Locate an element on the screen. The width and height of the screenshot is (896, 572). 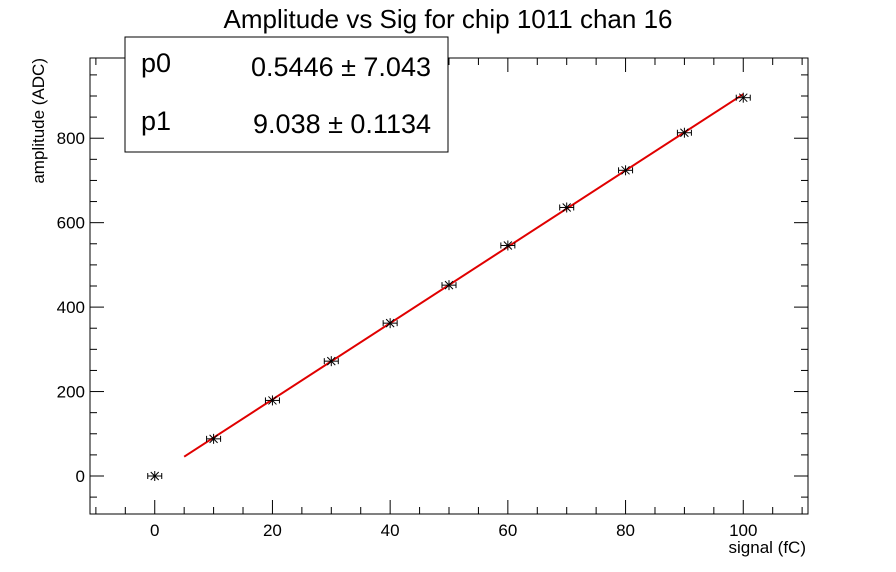
stats-p0-value: 0.5446 ± 7.043 is located at coordinates (341, 67).